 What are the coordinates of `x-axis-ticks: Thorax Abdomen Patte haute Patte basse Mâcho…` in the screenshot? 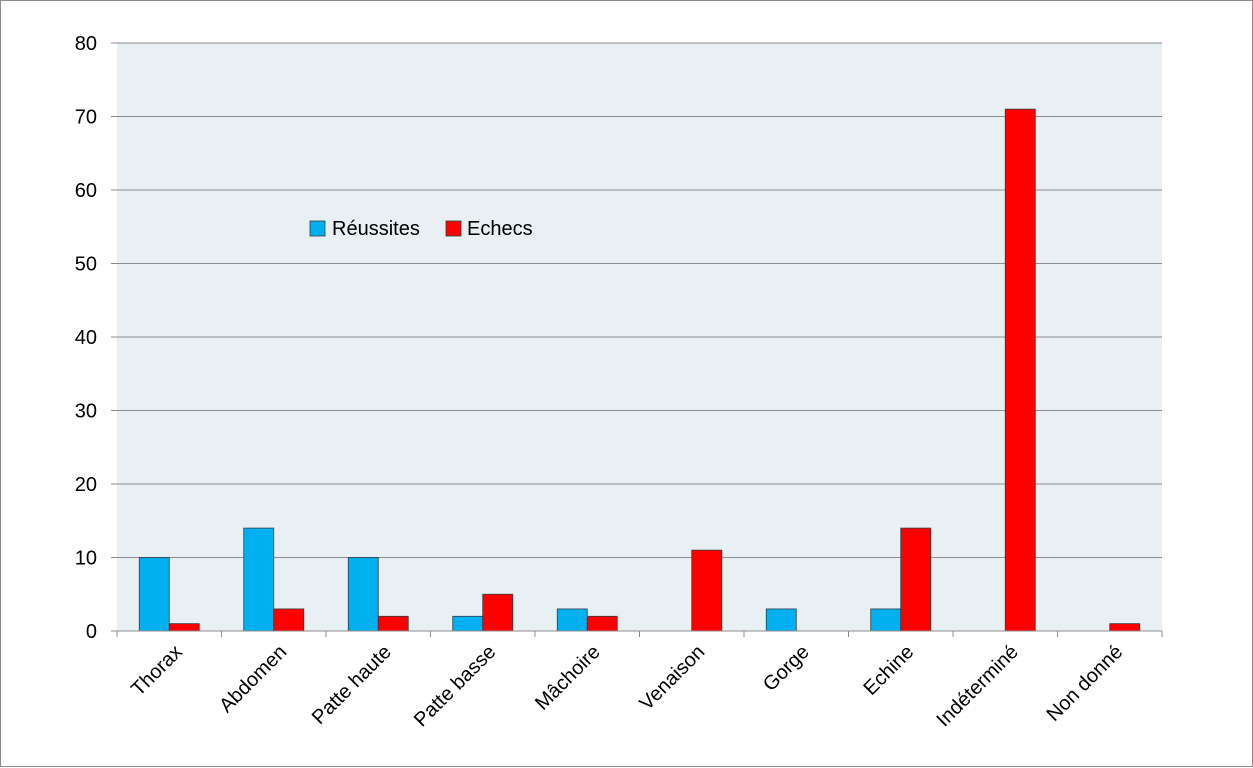 It's located at (639, 681).